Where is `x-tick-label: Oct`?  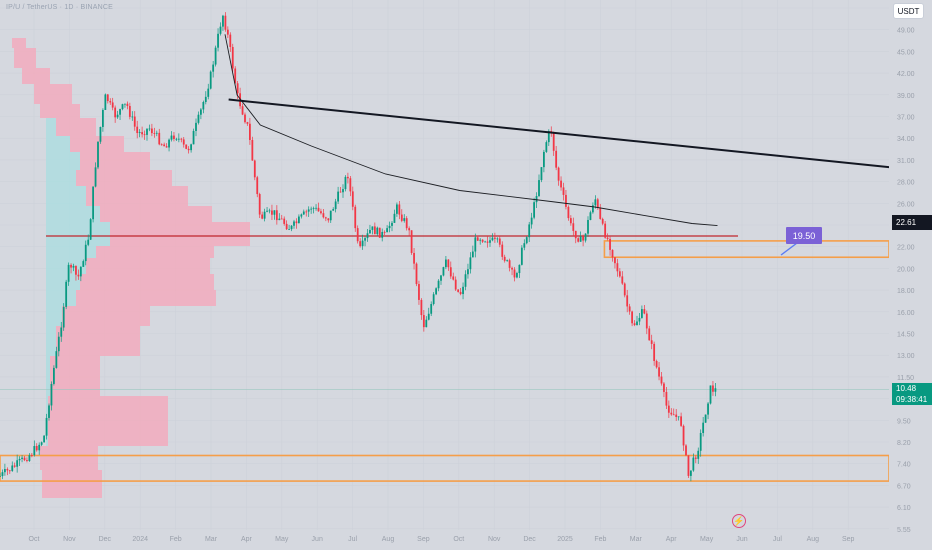 x-tick-label: Oct is located at coordinates (458, 539).